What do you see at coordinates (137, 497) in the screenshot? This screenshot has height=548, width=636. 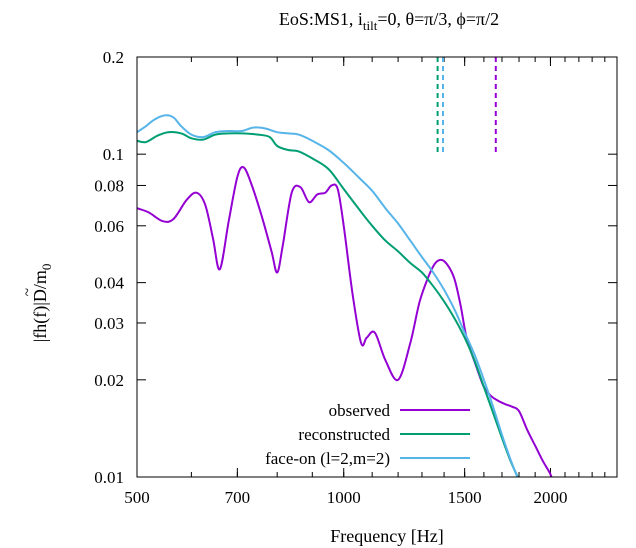 I see `x-tick-label: 500` at bounding box center [137, 497].